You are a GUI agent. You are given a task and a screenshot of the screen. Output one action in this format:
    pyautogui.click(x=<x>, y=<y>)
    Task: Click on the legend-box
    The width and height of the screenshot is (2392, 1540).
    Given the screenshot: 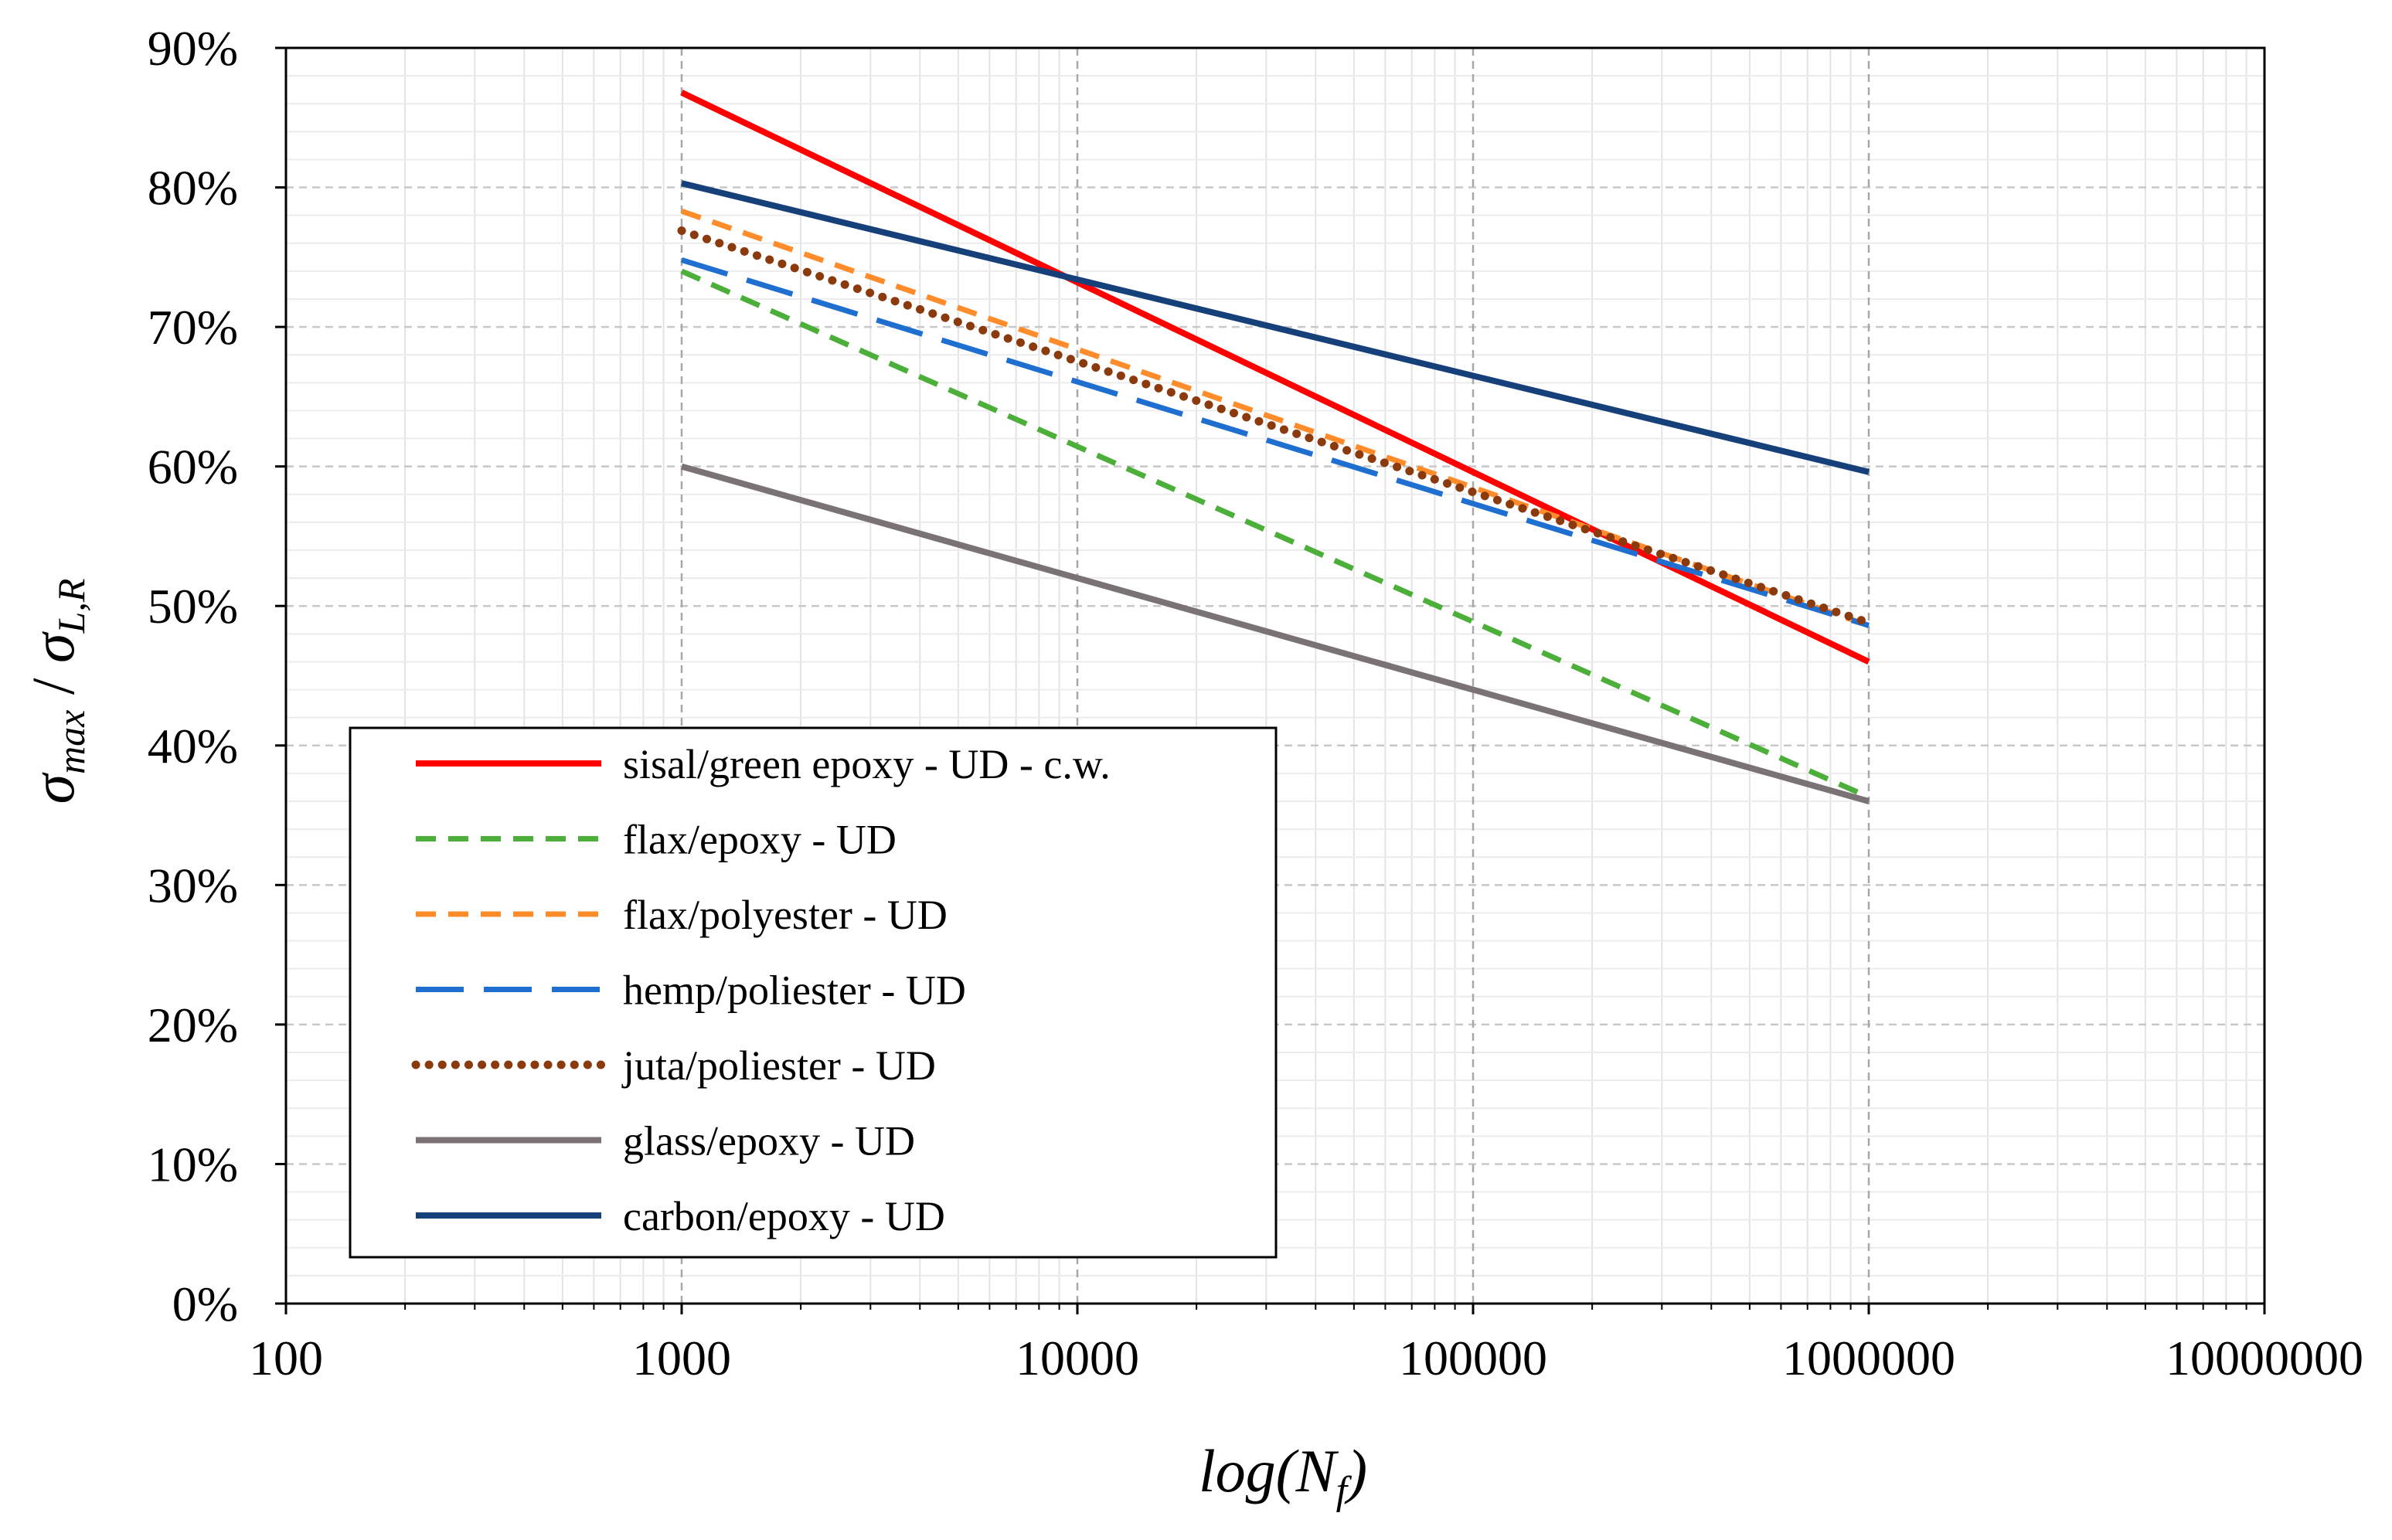 What is the action you would take?
    pyautogui.click(x=813, y=992)
    